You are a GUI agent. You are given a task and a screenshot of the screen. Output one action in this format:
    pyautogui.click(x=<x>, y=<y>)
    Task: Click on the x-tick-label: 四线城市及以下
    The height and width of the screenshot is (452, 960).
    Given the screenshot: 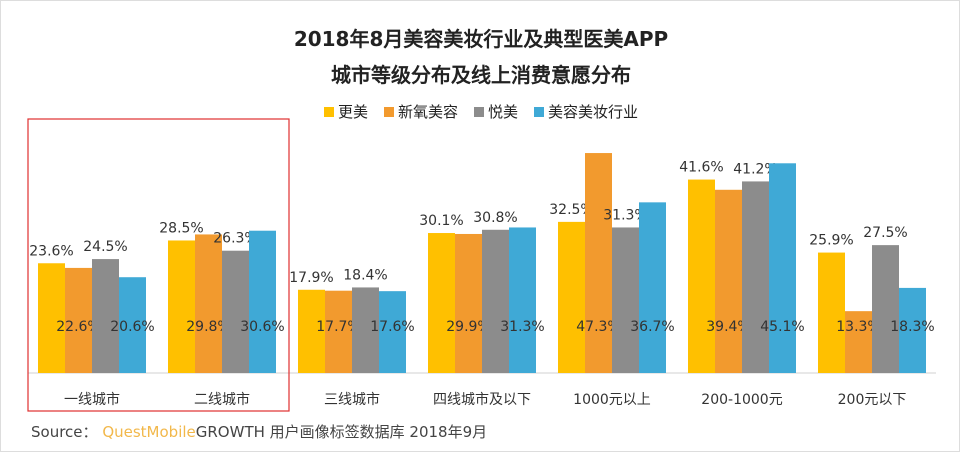 What is the action you would take?
    pyautogui.click(x=482, y=399)
    